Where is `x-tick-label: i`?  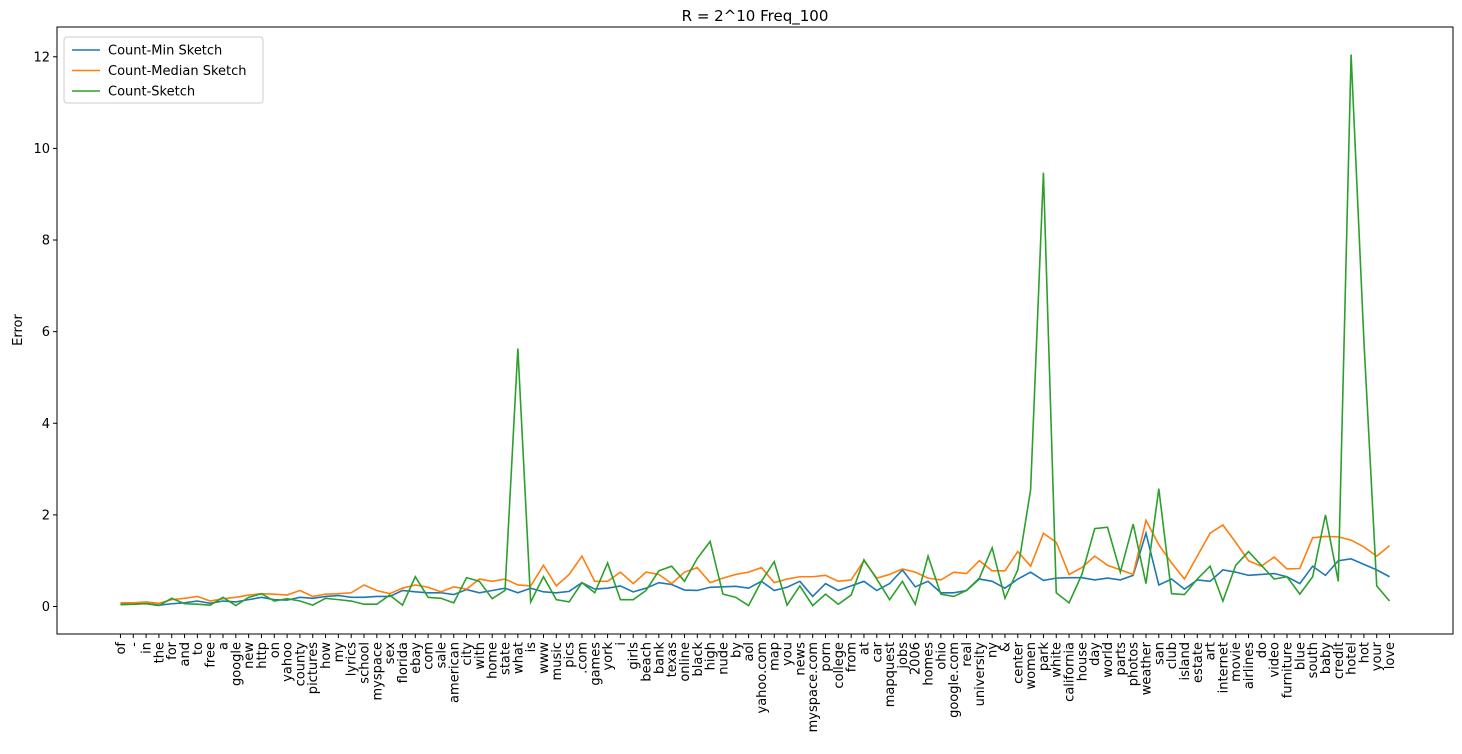
x-tick-label: i is located at coordinates (621, 644).